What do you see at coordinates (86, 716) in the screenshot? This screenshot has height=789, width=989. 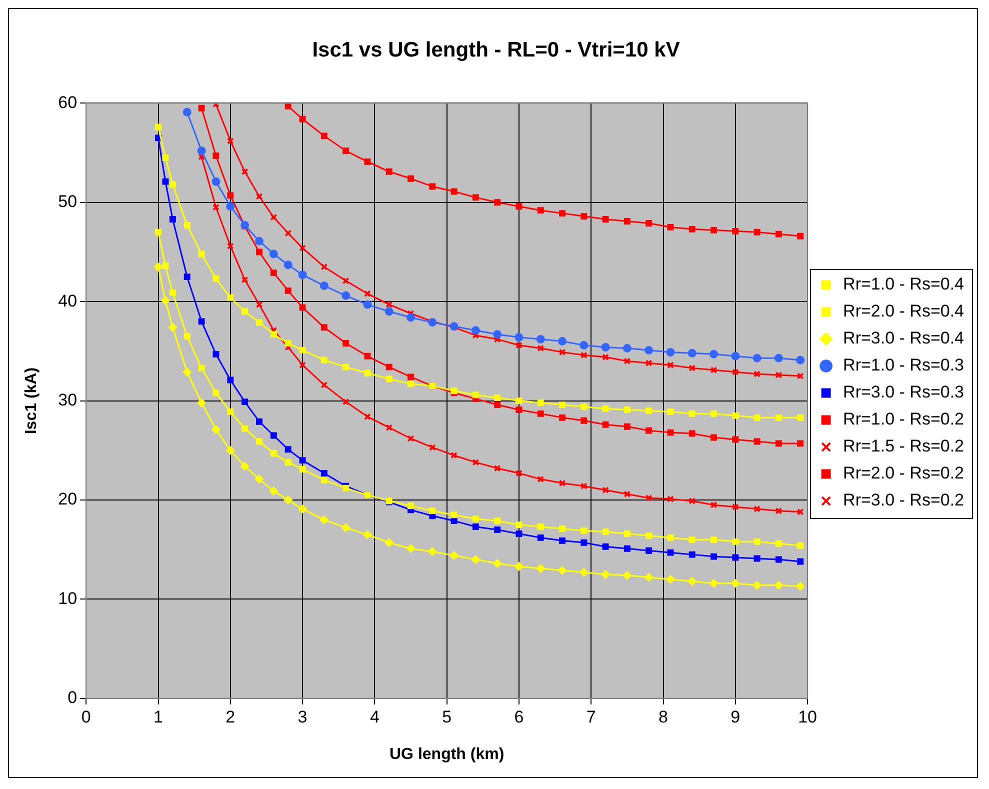 I see `x-tick-label: 0` at bounding box center [86, 716].